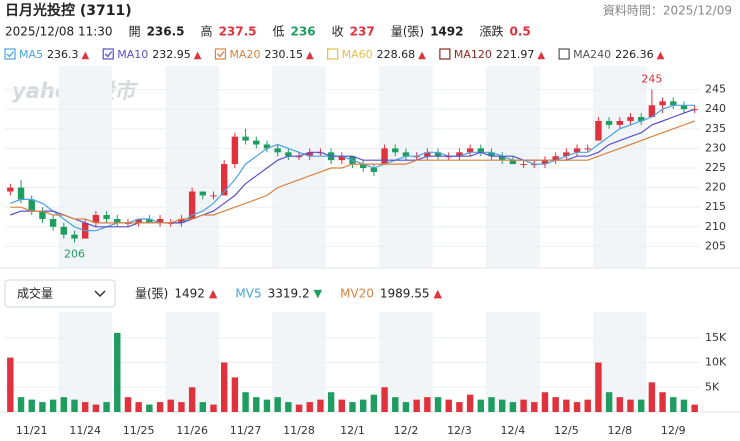  What do you see at coordinates (634, 54) in the screenshot?
I see `legend-value: 226.36` at bounding box center [634, 54].